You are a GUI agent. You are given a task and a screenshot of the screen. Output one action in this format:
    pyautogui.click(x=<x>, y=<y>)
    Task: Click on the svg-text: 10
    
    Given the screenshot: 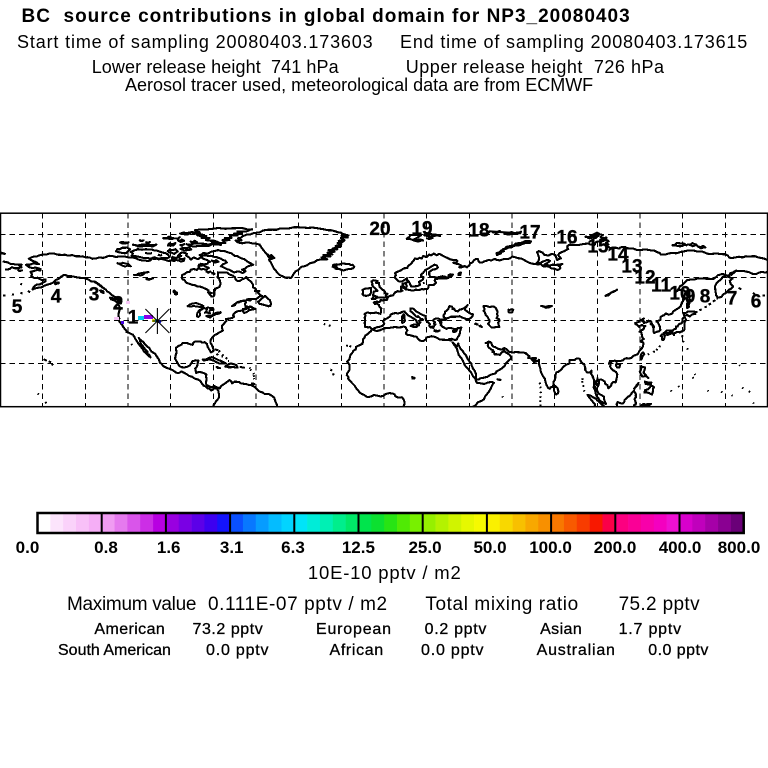 What is the action you would take?
    pyautogui.click(x=679, y=294)
    